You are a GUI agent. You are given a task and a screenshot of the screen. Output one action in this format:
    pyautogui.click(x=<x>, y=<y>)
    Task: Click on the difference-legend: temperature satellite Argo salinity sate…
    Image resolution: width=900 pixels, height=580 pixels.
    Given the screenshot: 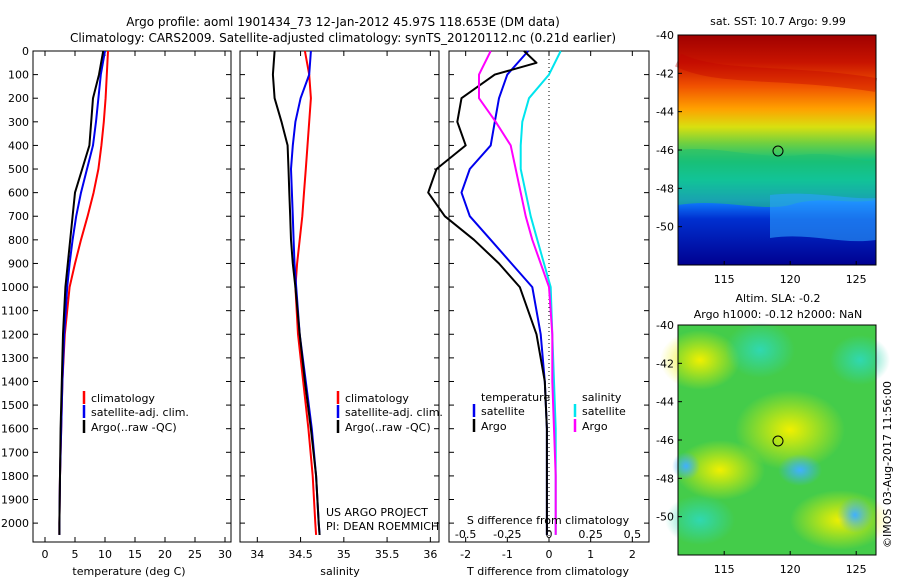 What is the action you would take?
    pyautogui.click(x=548, y=459)
    